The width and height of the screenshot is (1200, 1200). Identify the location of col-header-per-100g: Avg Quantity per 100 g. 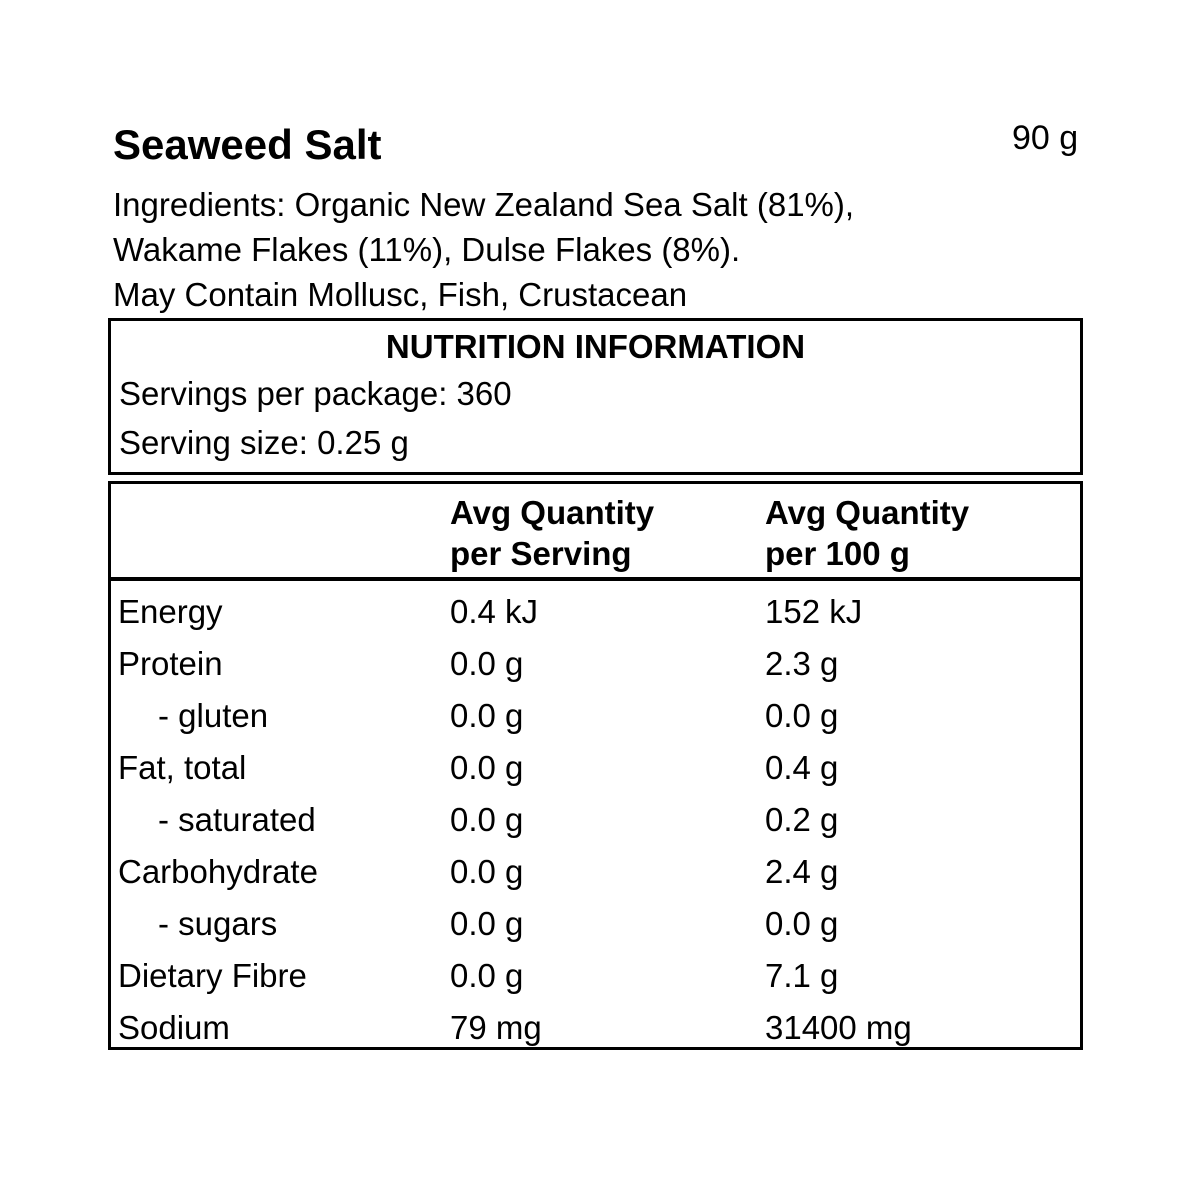
(867, 533).